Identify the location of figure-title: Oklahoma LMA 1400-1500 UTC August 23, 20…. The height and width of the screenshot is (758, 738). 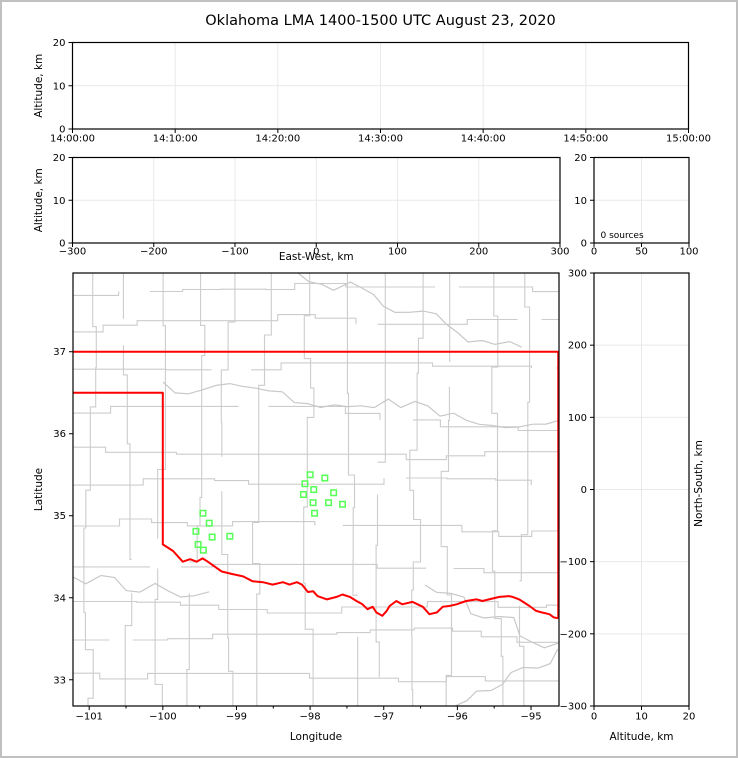
(380, 21).